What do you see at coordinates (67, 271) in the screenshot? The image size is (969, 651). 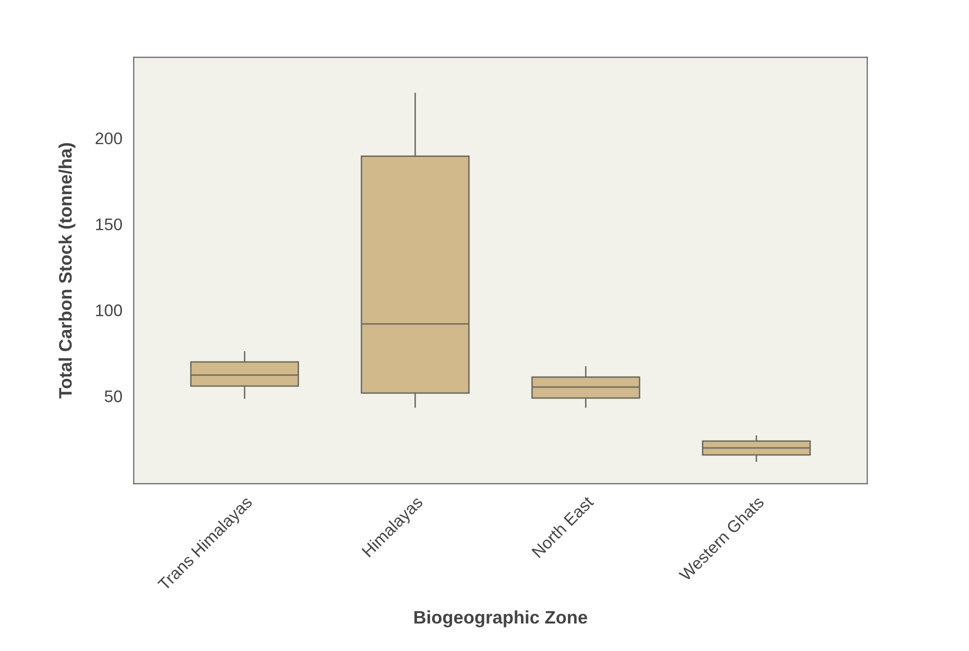 I see `y-axis-title: Total Carbon Stock (tonne/ha)` at bounding box center [67, 271].